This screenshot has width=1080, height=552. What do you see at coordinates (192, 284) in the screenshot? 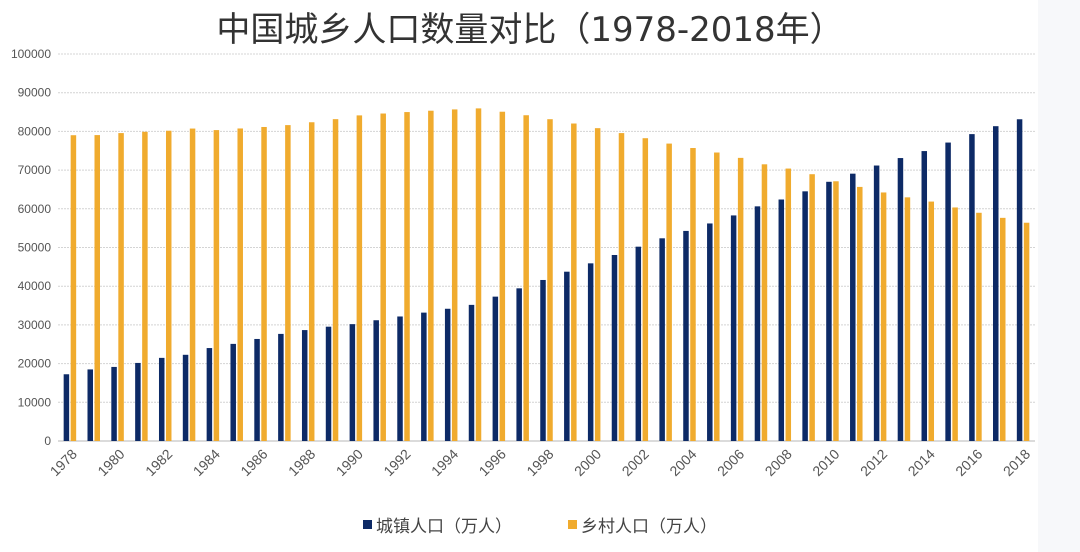
I see `bar-rural-1983` at bounding box center [192, 284].